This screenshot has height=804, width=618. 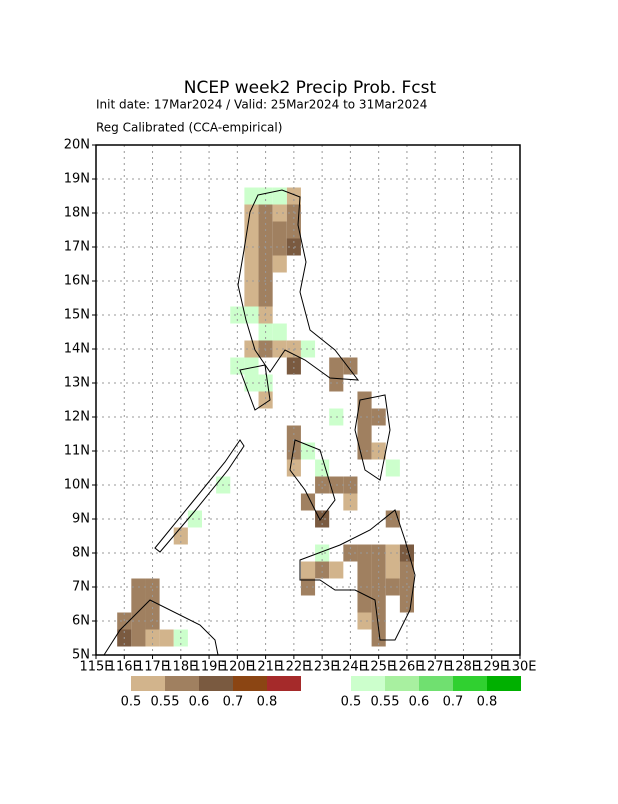 I want to click on x-tick-label: 124E, so click(x=350, y=667).